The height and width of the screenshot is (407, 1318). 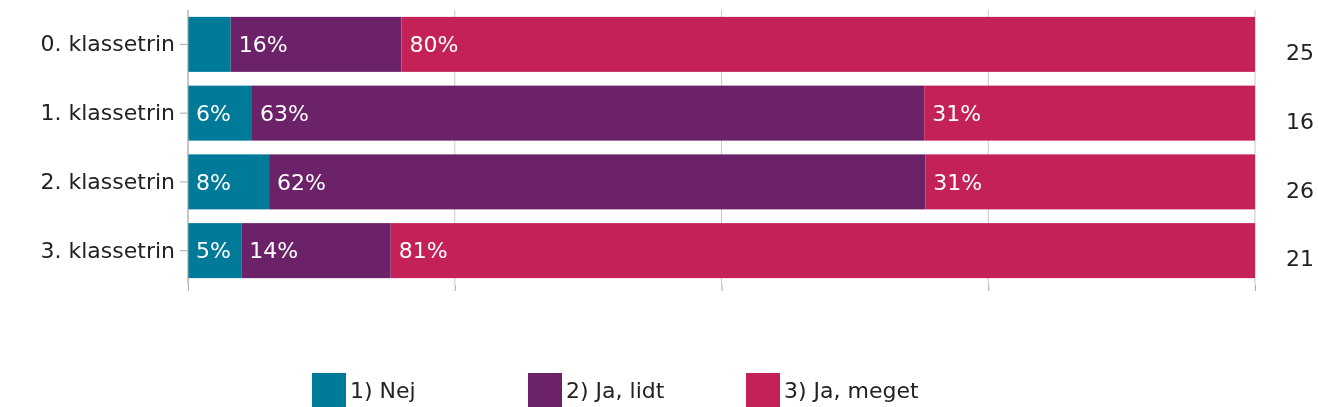 I want to click on text: 21, so click(x=1300, y=259).